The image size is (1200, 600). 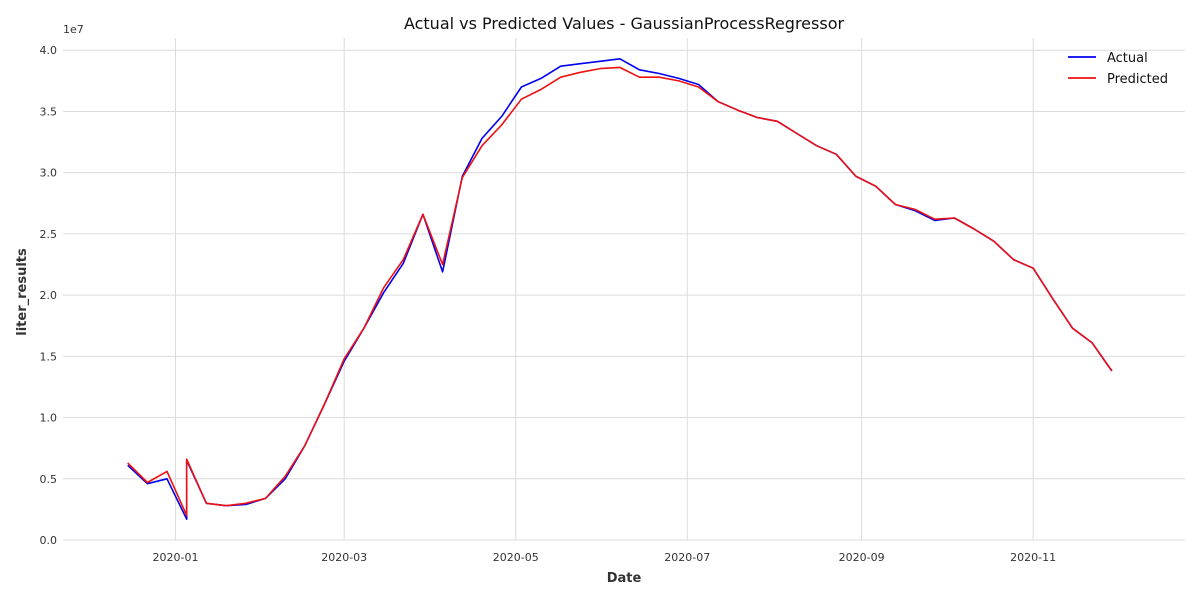 I want to click on legend-label-predicted: Predicted, so click(x=1137, y=79).